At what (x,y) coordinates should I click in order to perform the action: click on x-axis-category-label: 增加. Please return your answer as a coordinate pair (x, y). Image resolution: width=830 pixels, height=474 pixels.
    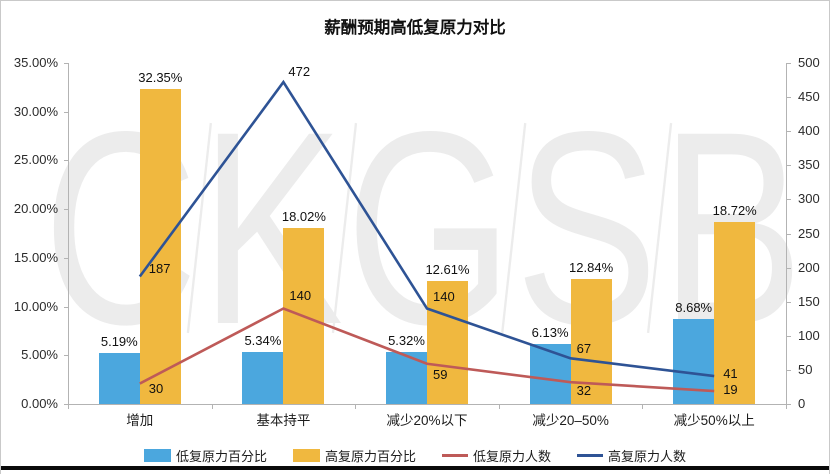
    Looking at the image, I should click on (140, 420).